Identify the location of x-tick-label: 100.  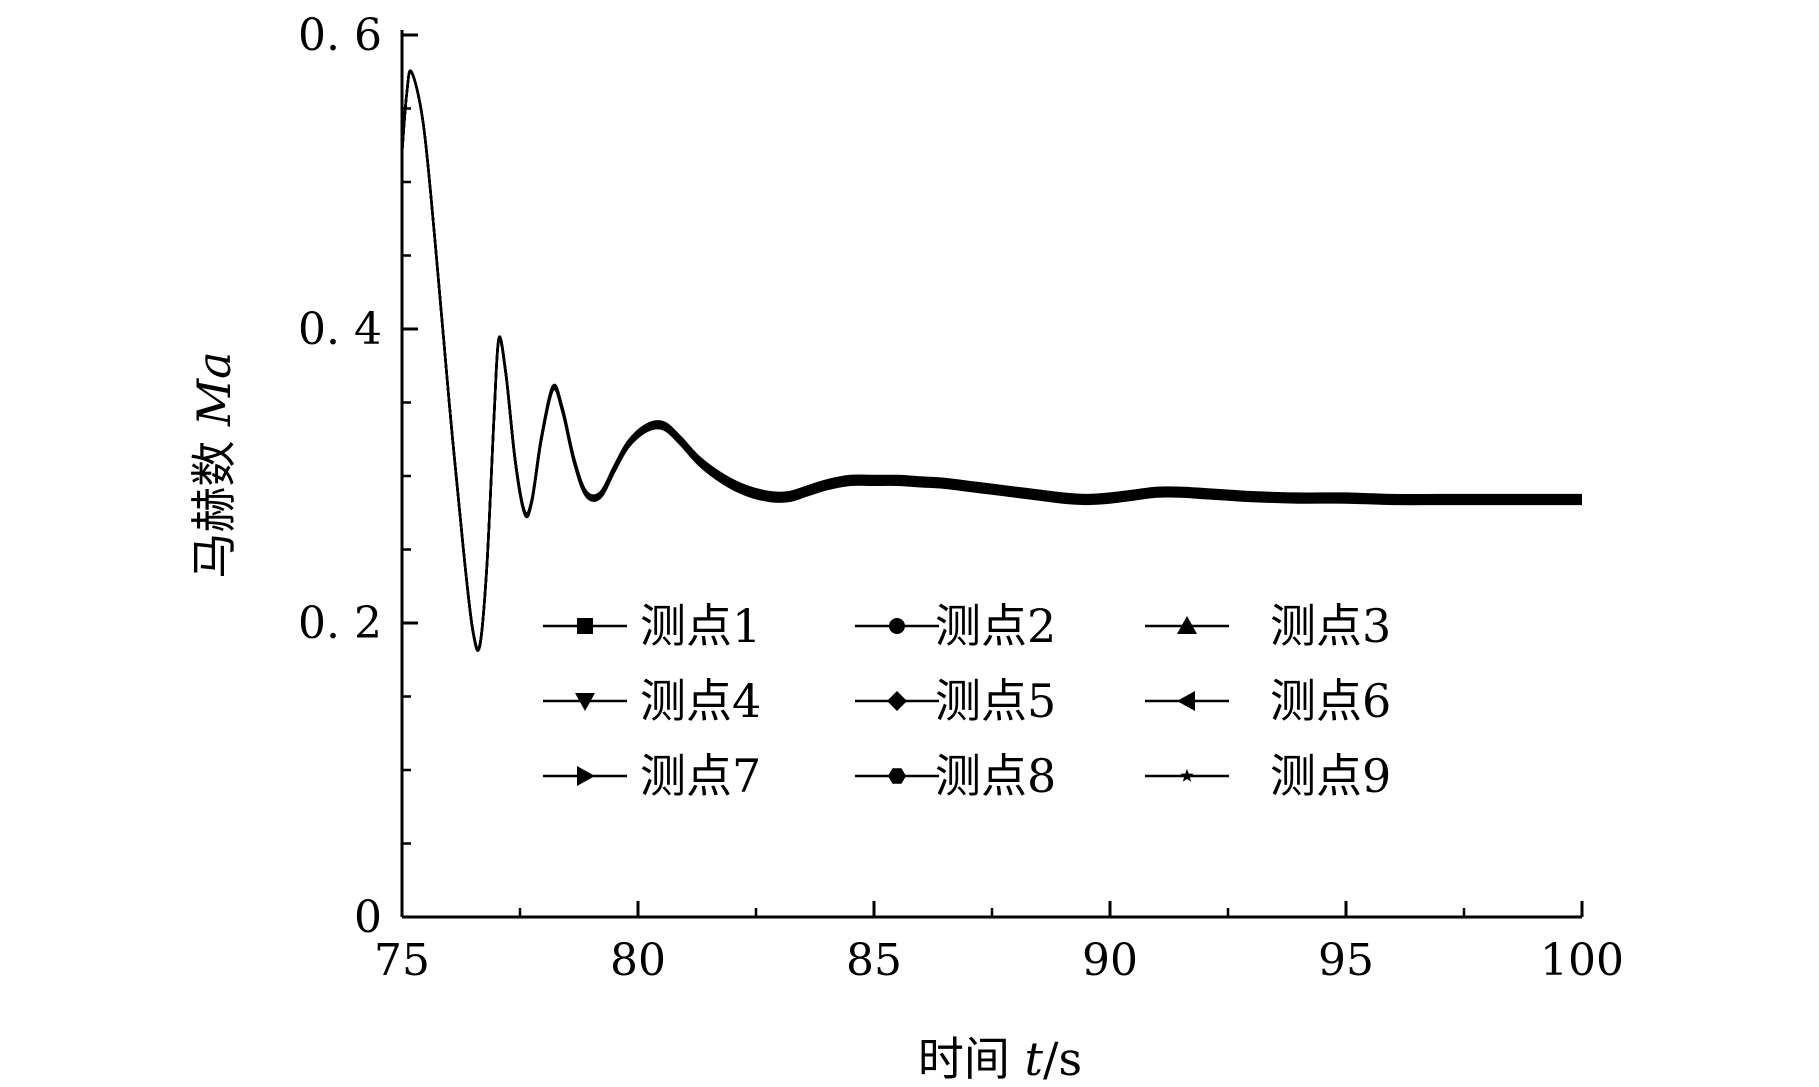
(1582, 960).